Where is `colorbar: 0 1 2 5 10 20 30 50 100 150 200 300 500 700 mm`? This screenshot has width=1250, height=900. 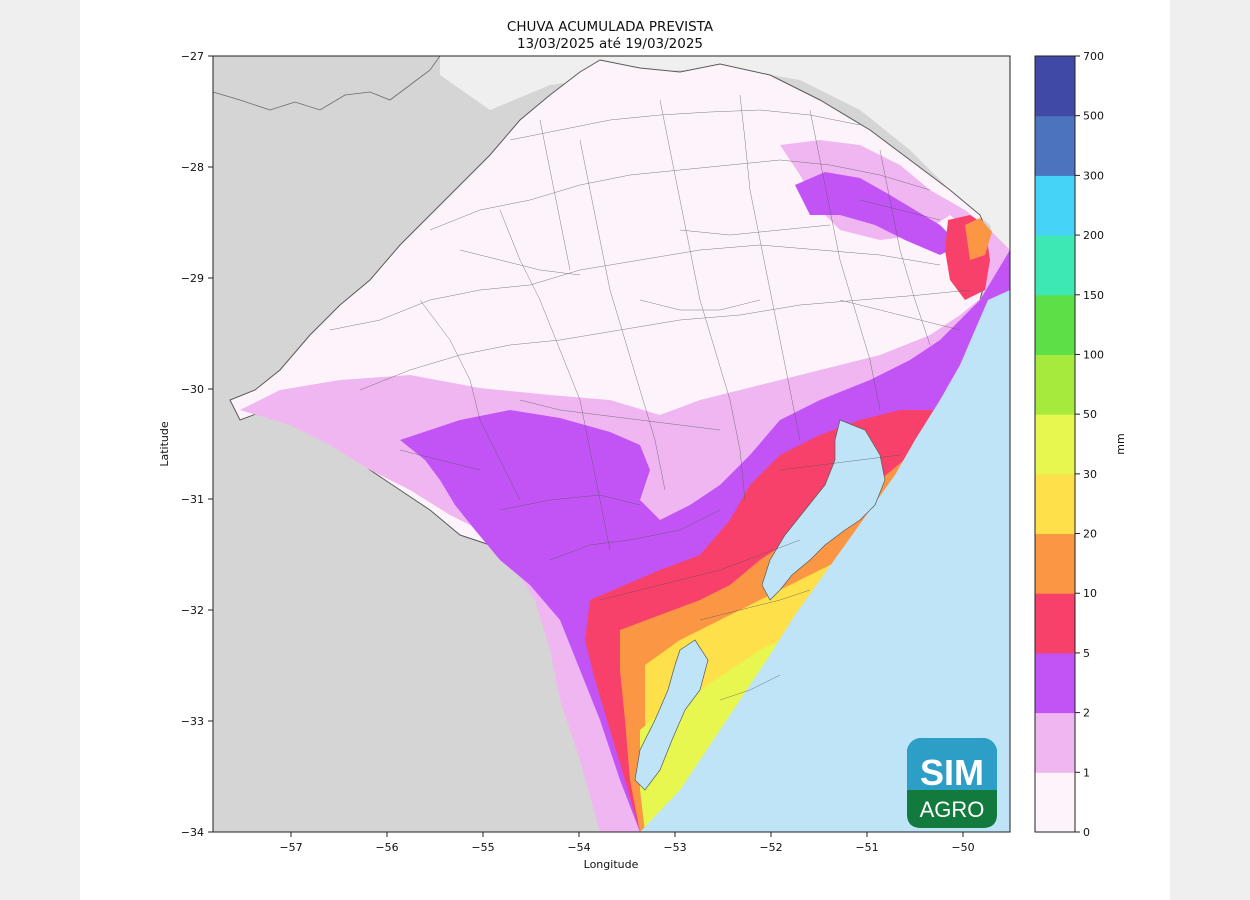 colorbar: 0 1 2 5 10 20 30 50 100 150 200 300 500 700 mm is located at coordinates (1080, 444).